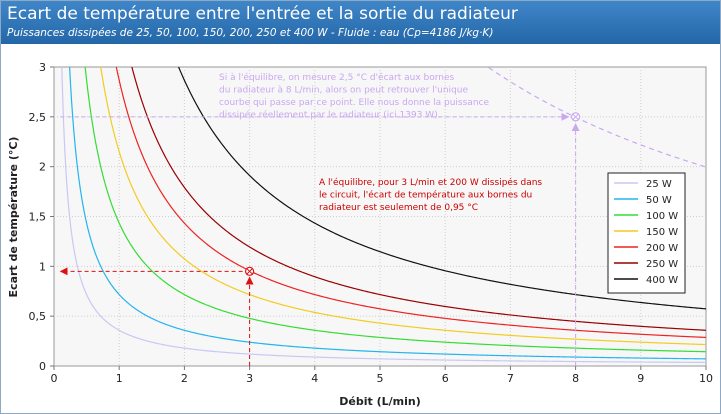  I want to click on x-tick-label: 7, so click(510, 378).